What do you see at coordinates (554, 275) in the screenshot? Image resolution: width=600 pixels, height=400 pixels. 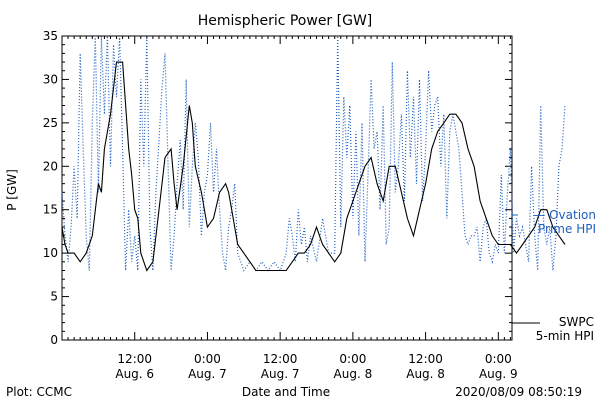 I see `legend: — Ovation Prime HPI SWPC 5-min HPI` at bounding box center [554, 275].